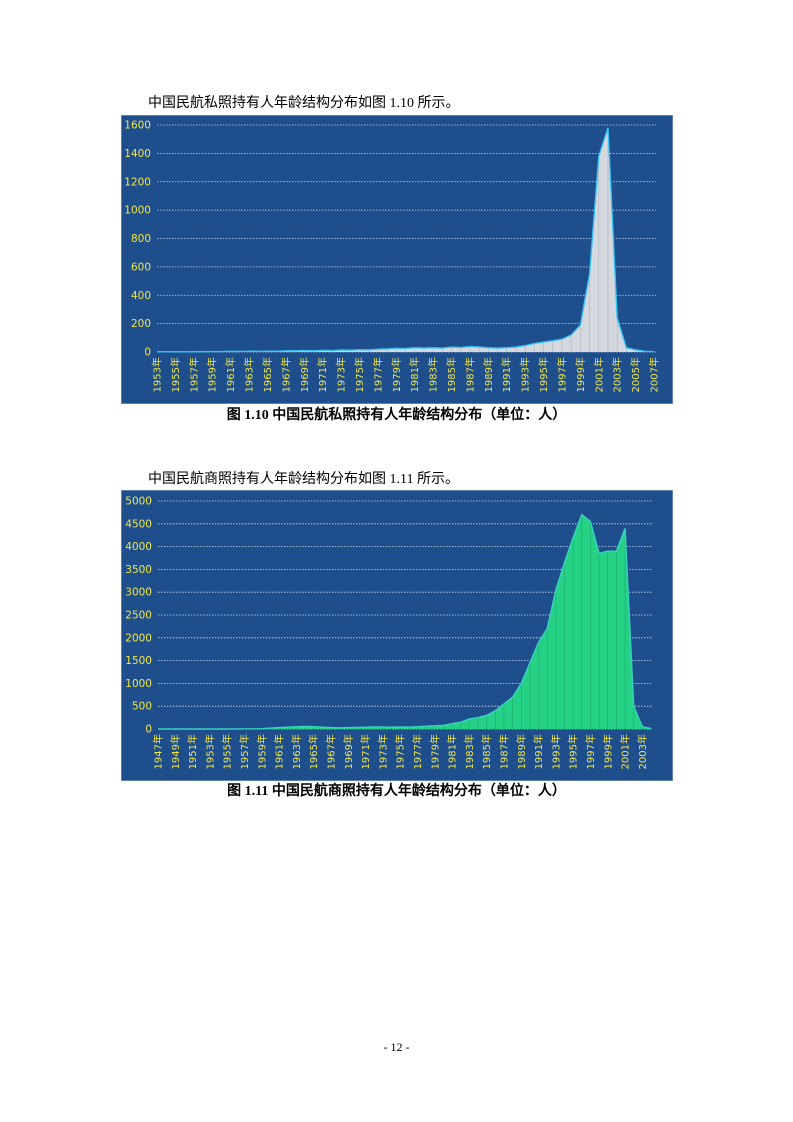 This screenshot has height=1122, width=793. I want to click on chart-1-x-tick-label: 1975年, so click(359, 374).